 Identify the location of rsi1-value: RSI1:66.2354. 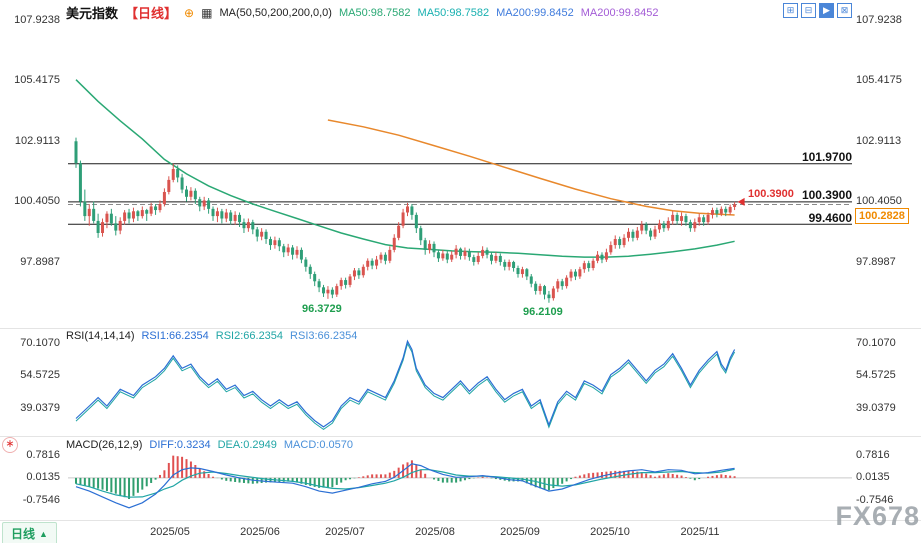
(175, 336).